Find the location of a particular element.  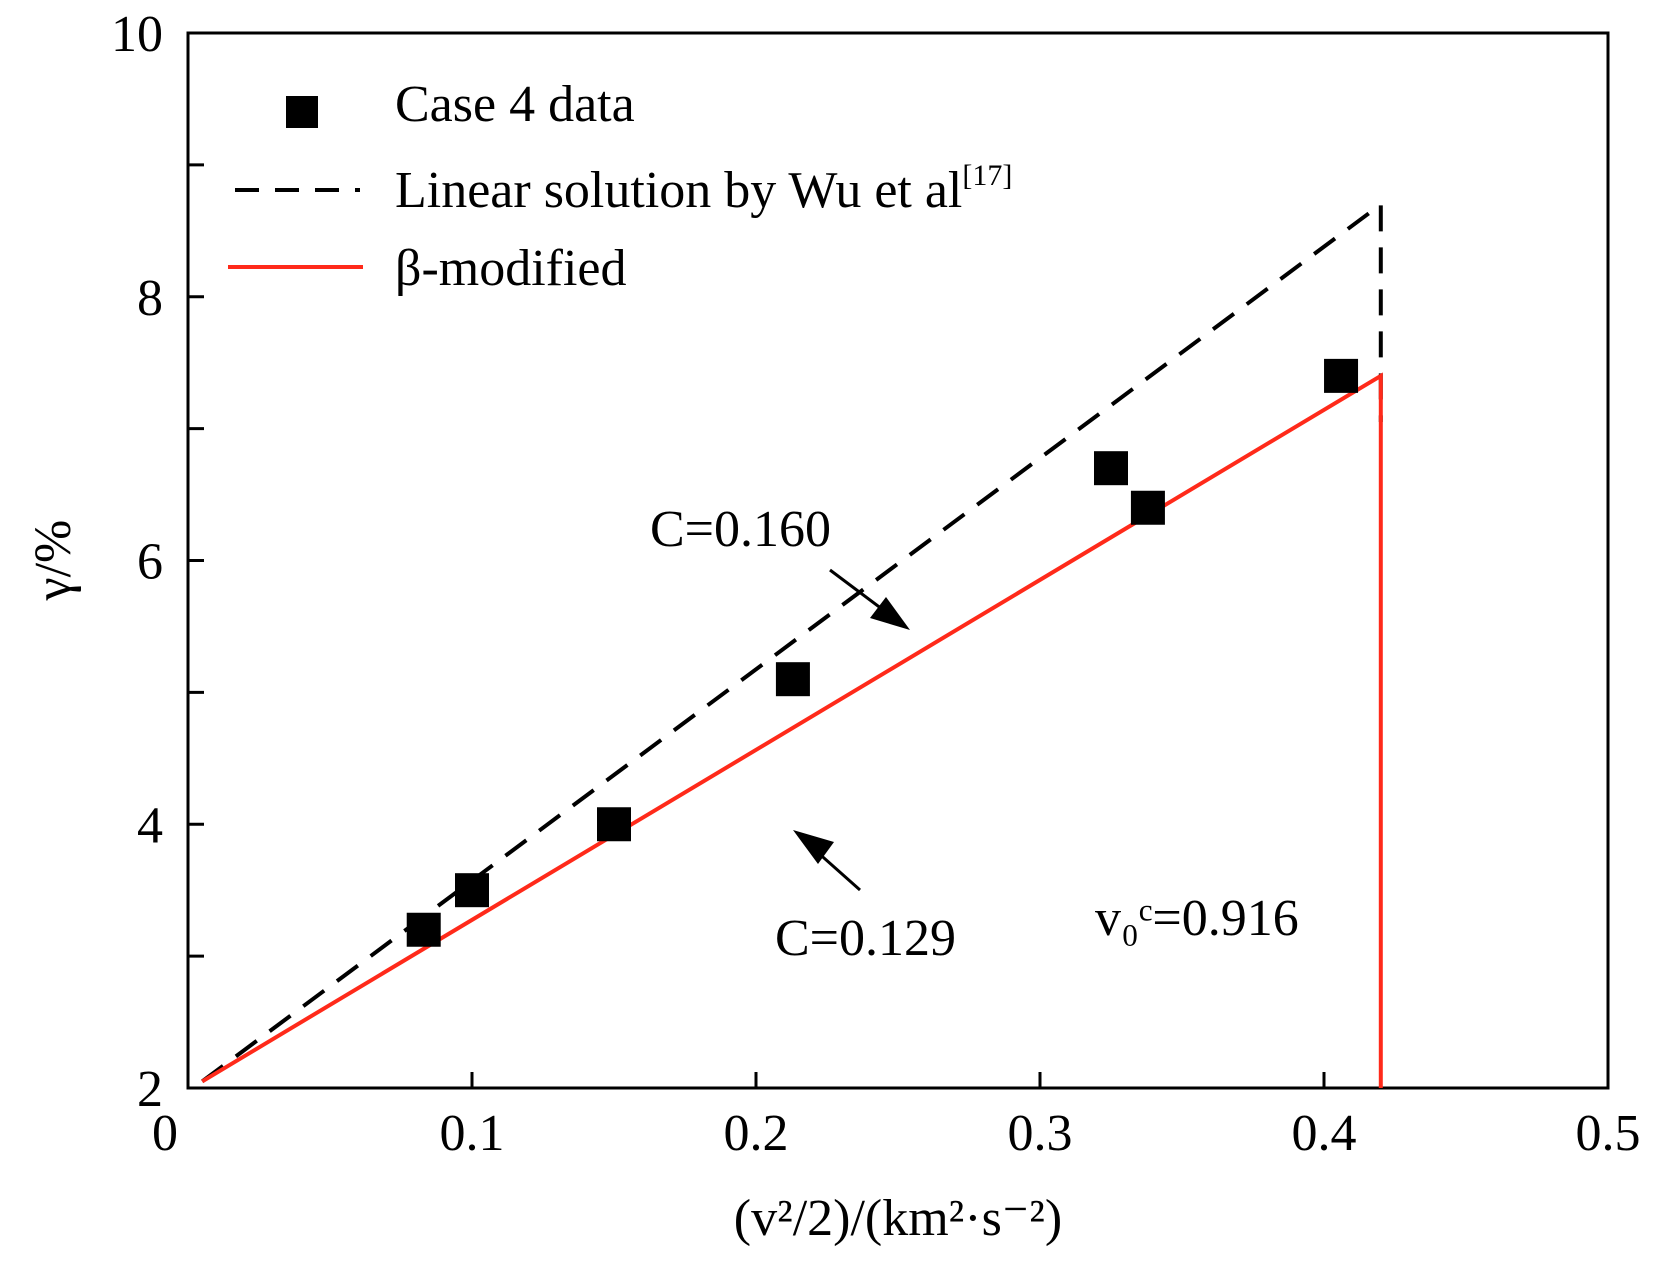

legend-marker-square is located at coordinates (302, 112).